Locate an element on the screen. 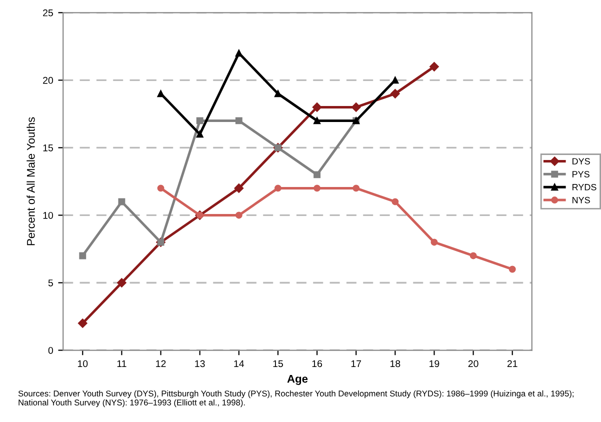 This screenshot has height=422, width=601. y-tick-label: 10 is located at coordinates (48, 215).